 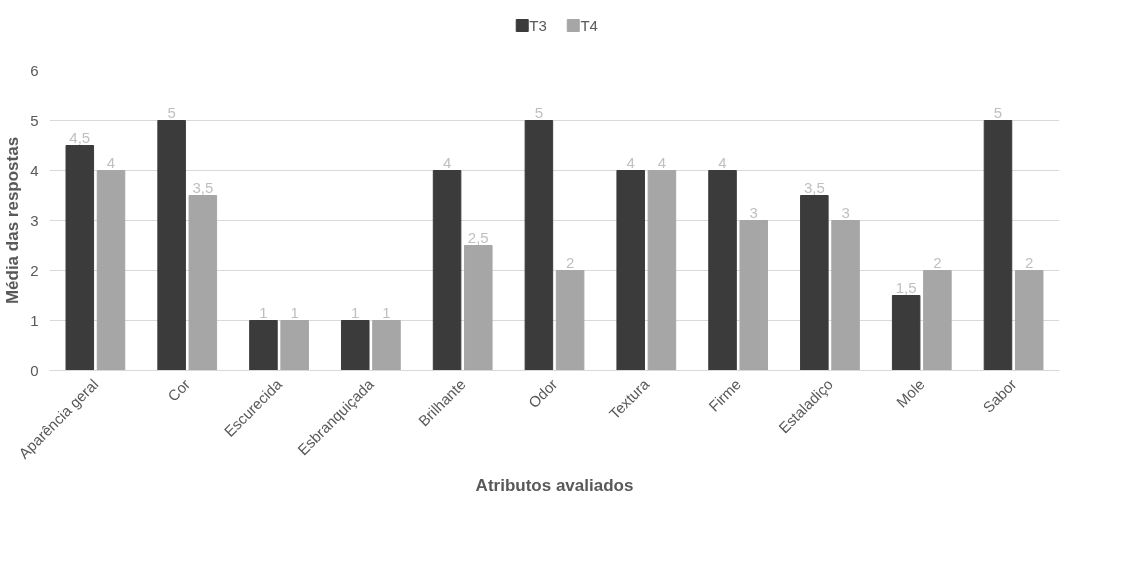 I want to click on legend-label: T4, so click(x=589, y=25).